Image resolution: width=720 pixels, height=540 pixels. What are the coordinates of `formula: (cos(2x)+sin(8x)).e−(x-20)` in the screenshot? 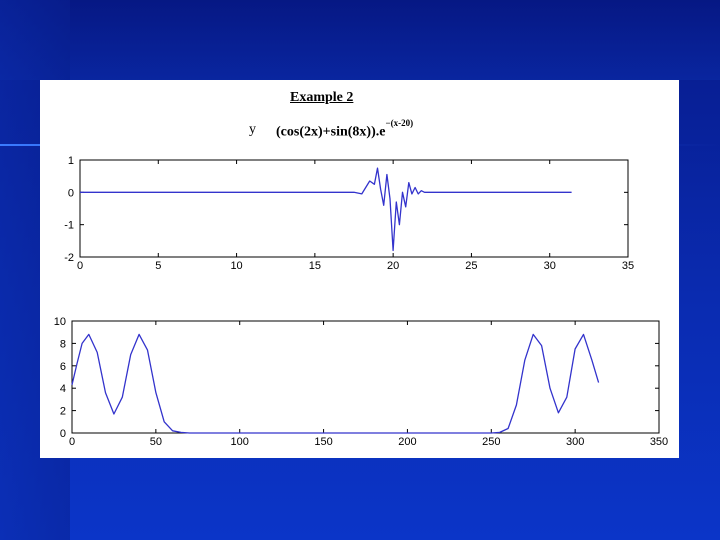 It's located at (344, 129).